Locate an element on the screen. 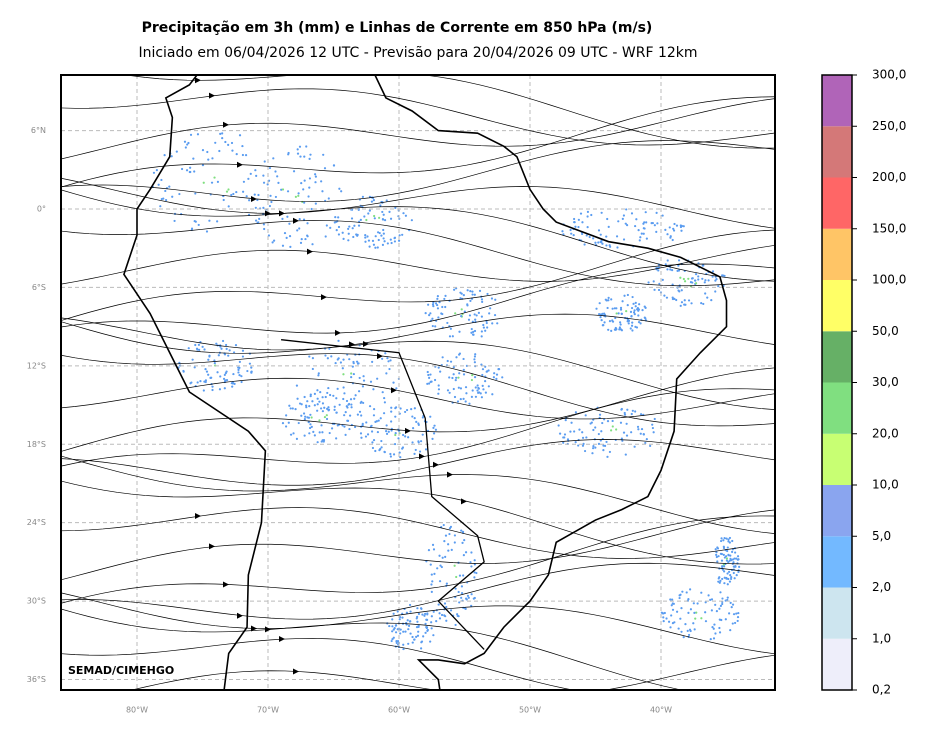 The height and width of the screenshot is (739, 931). colorbar-label: 5,0 is located at coordinates (881, 536).